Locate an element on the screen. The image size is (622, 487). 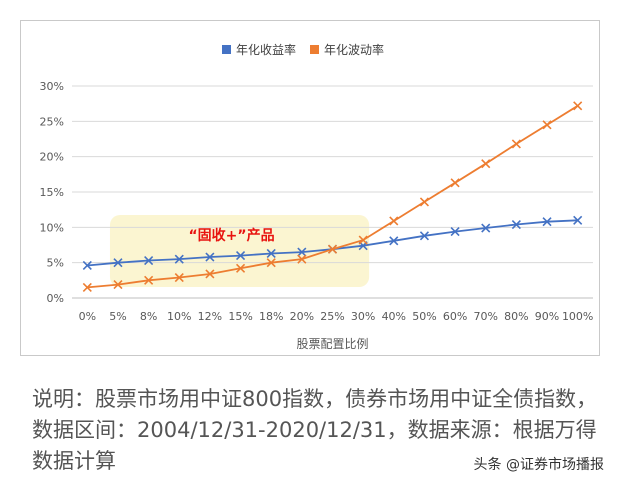
y-tick-label: 0% is located at coordinates (55, 298).